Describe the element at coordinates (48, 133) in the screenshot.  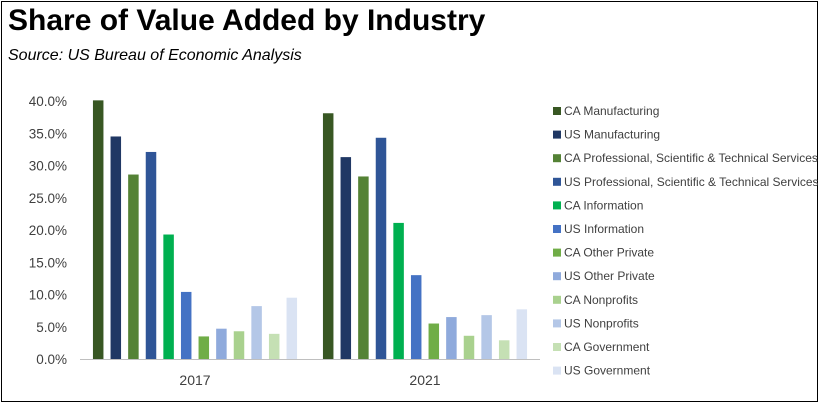
I see `y-tick-label: 35.0%` at that location.